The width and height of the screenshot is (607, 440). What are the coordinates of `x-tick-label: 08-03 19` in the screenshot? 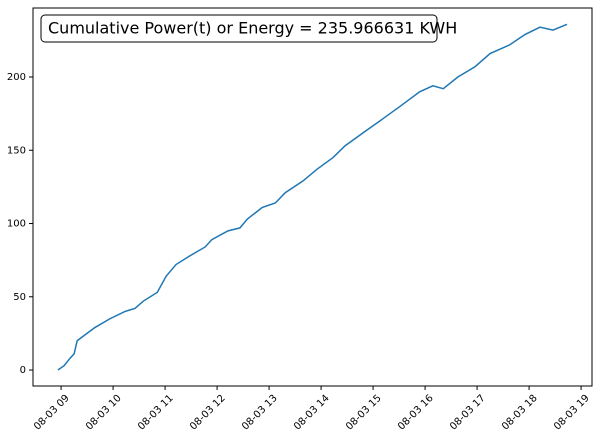 It's located at (572, 413).